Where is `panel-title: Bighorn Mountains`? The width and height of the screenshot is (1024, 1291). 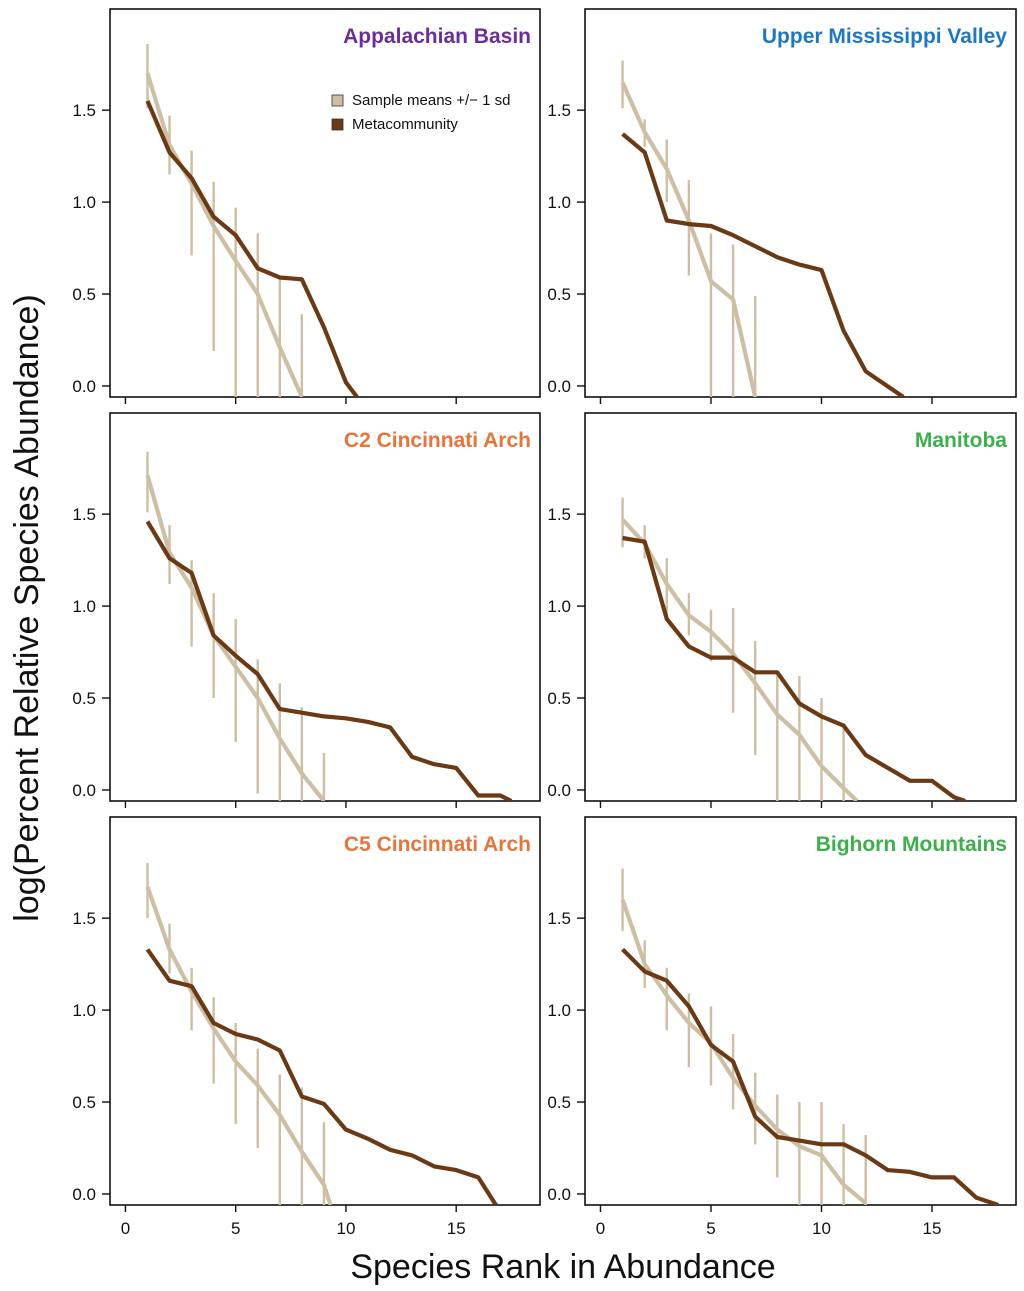 panel-title: Bighorn Mountains is located at coordinates (911, 844).